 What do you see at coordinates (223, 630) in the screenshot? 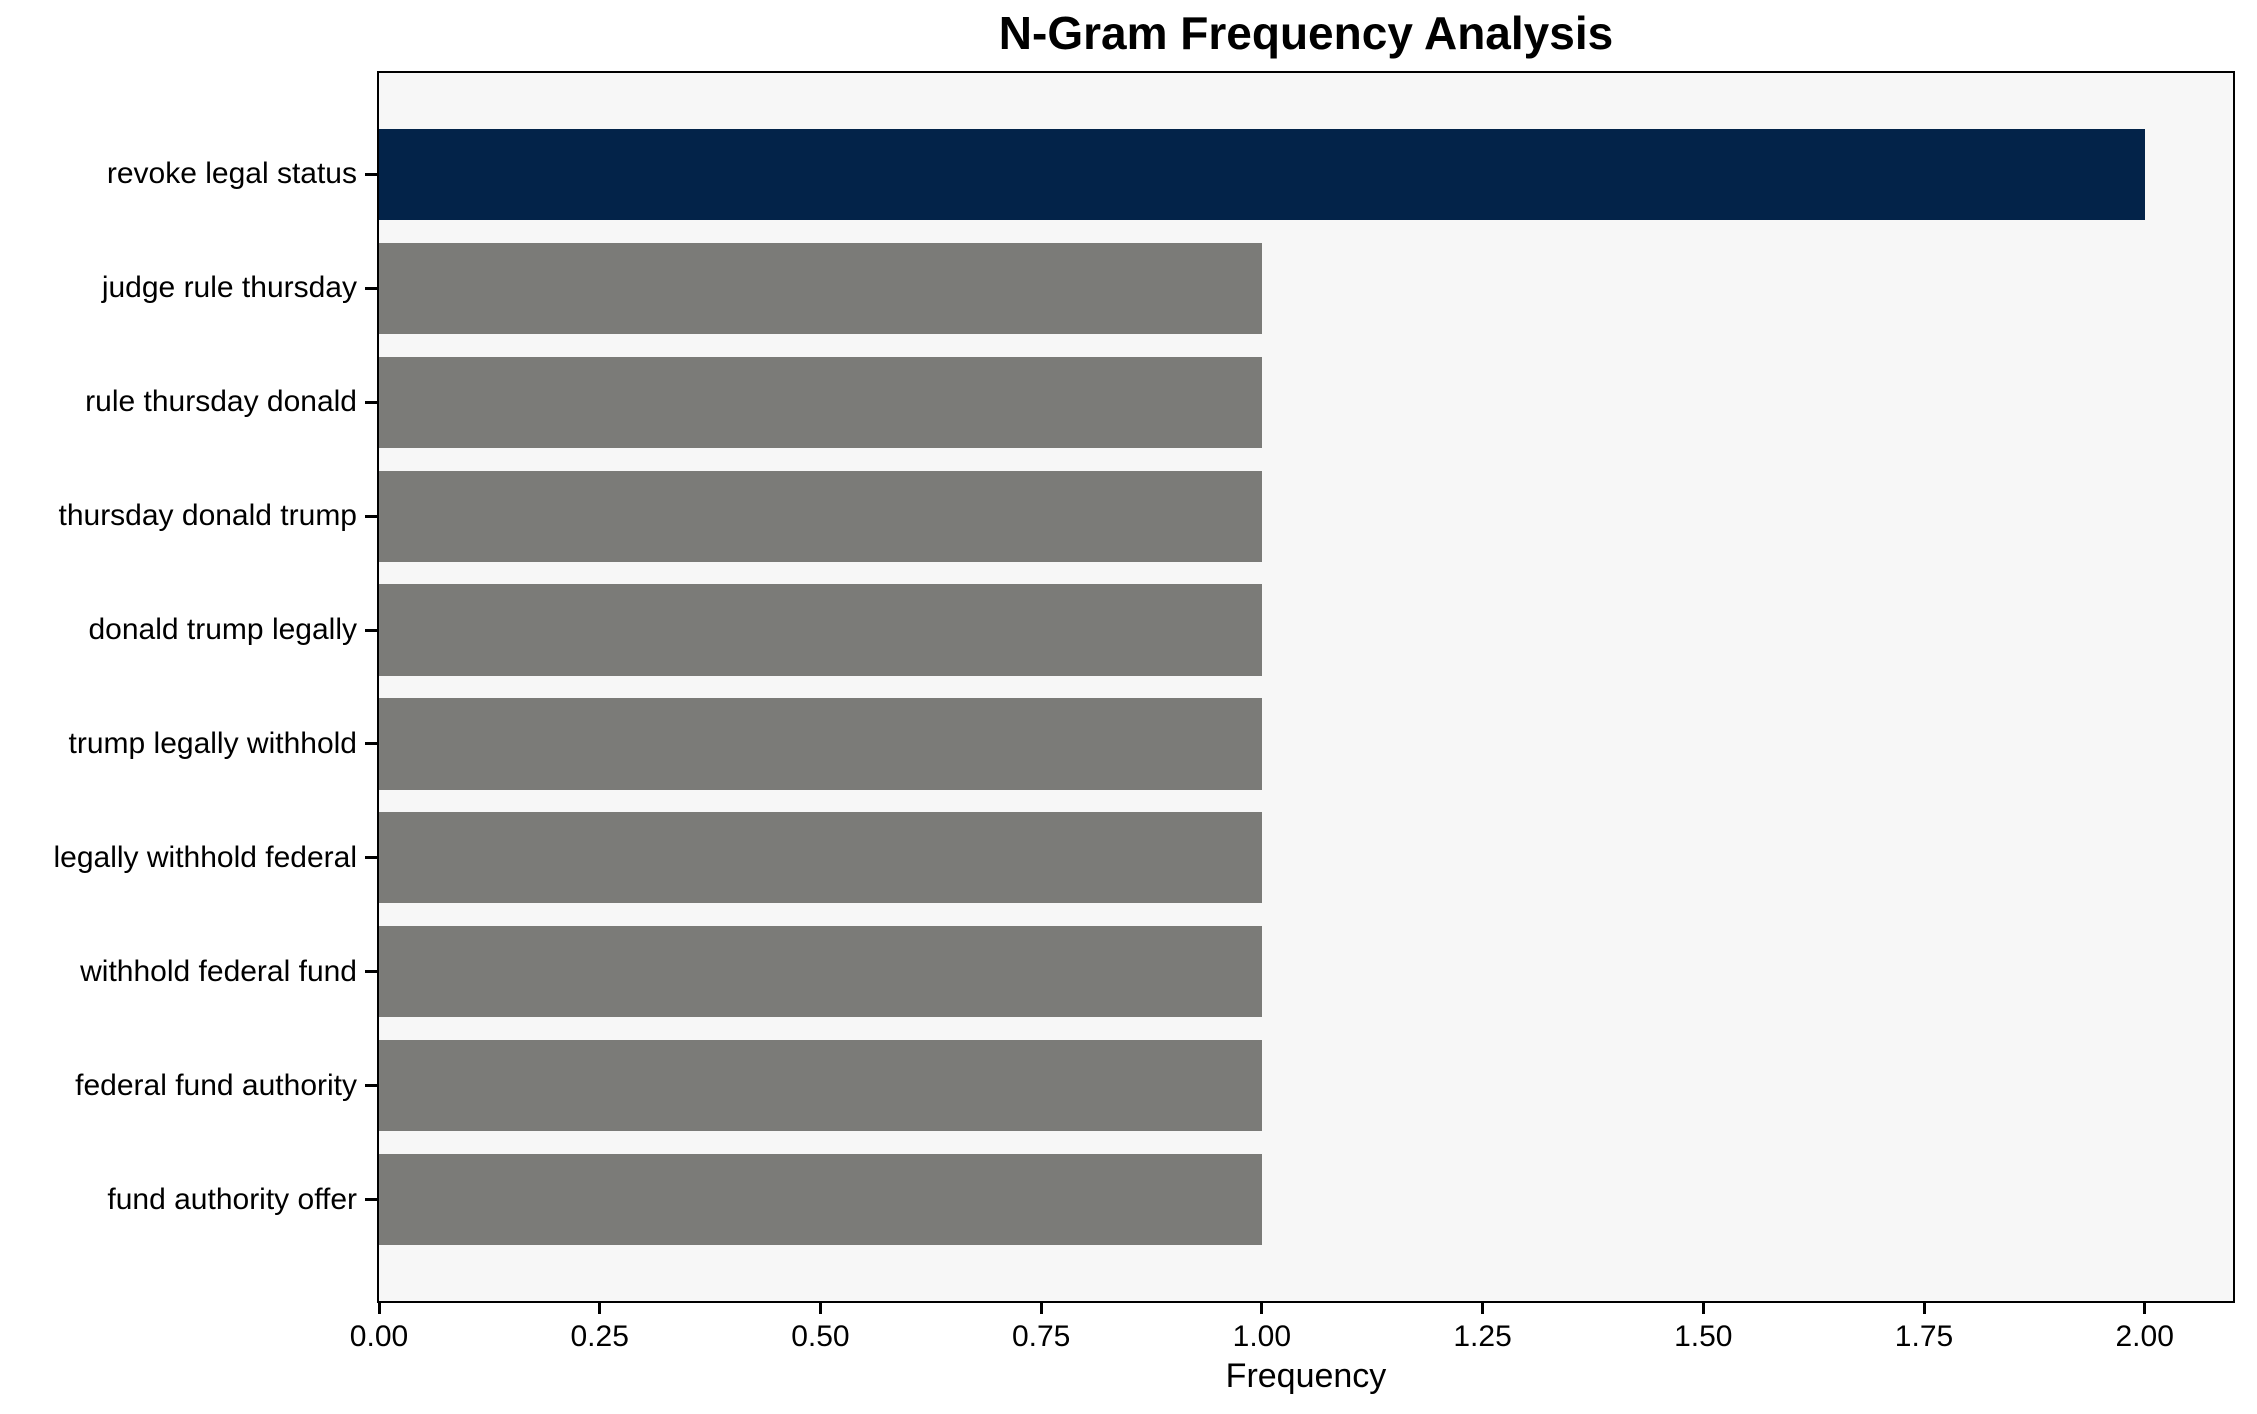
I see `y-axis-label: donald trump legally` at bounding box center [223, 630].